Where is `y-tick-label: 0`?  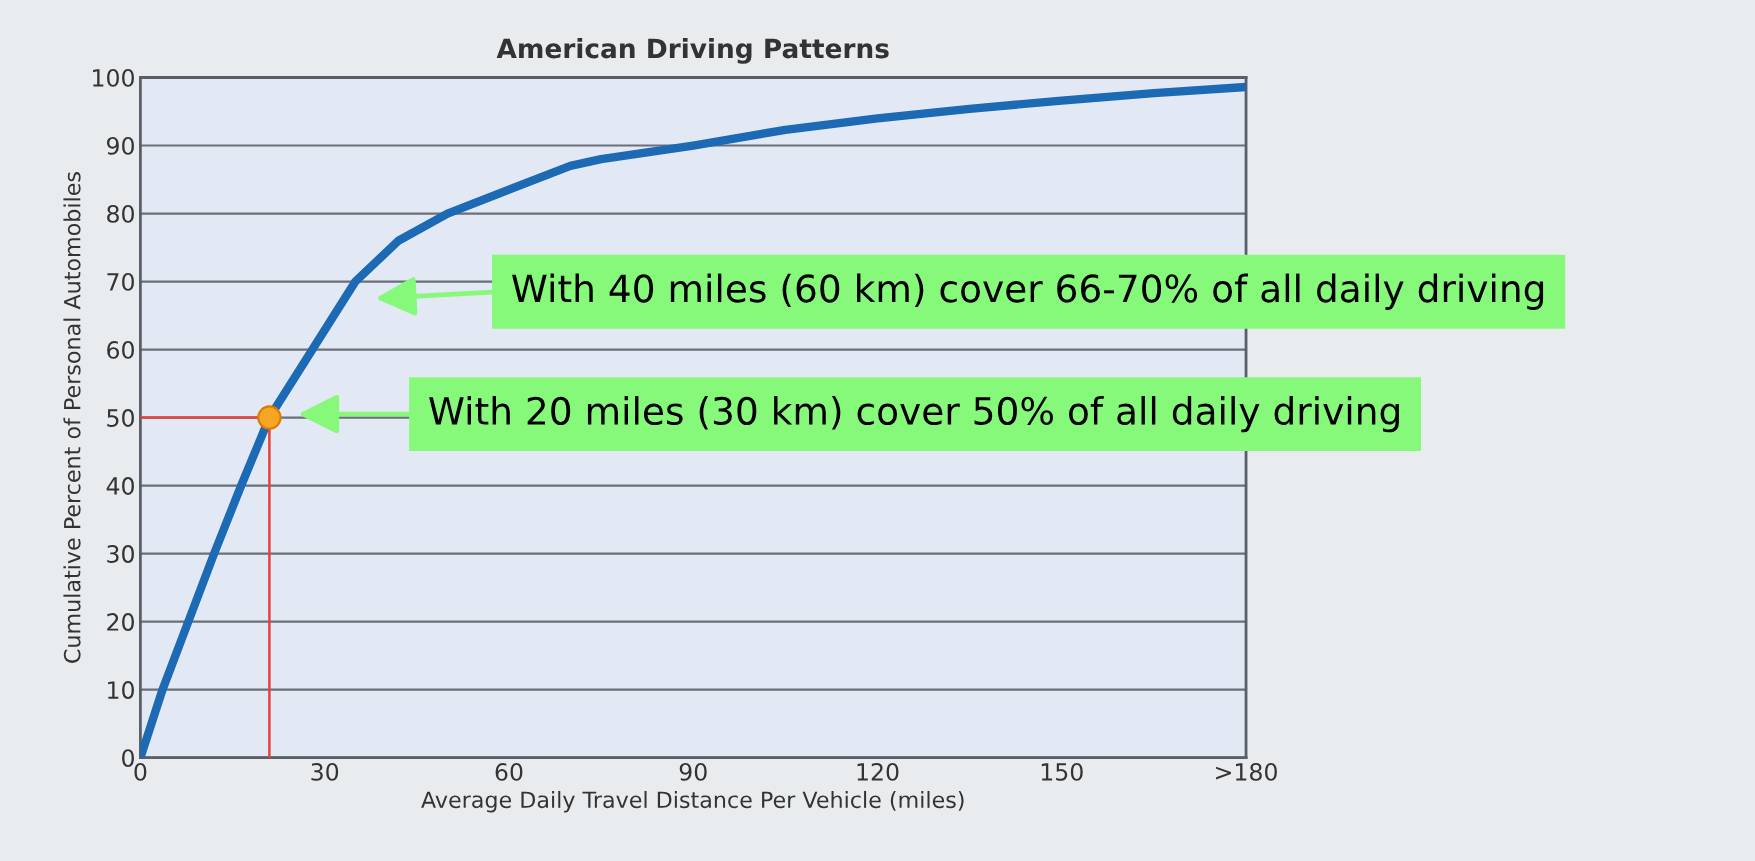
y-tick-label: 0 is located at coordinates (128, 758).